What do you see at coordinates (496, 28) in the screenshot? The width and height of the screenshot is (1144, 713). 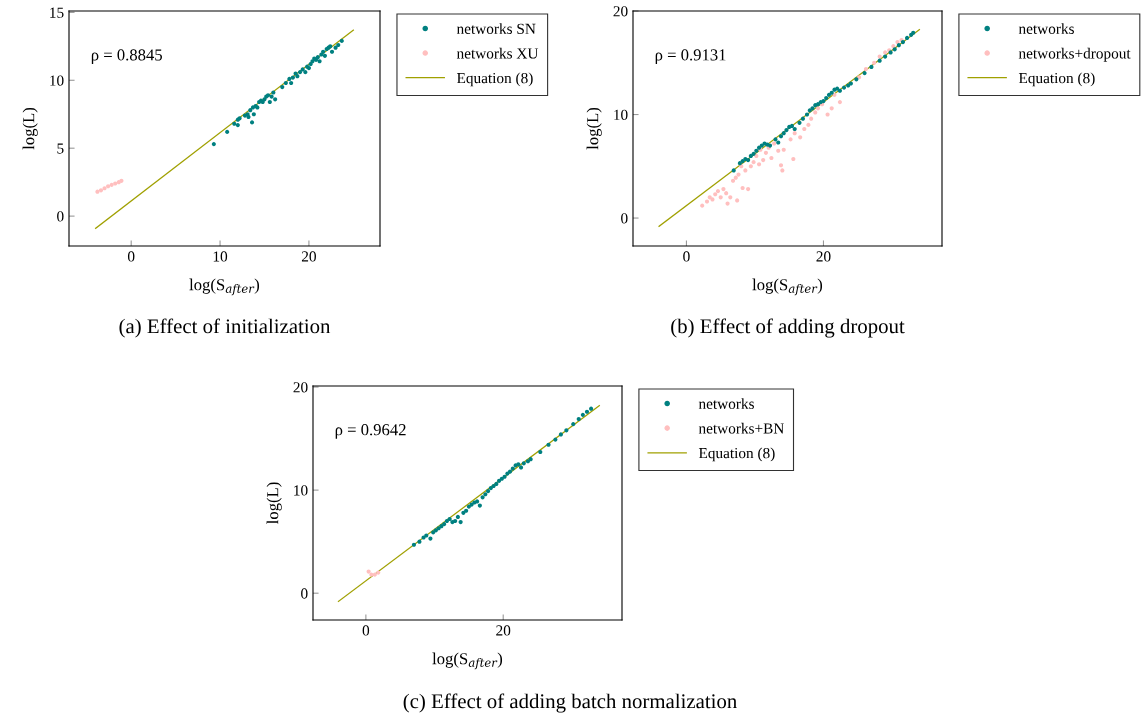 I see `legend-label: networks SN` at bounding box center [496, 28].